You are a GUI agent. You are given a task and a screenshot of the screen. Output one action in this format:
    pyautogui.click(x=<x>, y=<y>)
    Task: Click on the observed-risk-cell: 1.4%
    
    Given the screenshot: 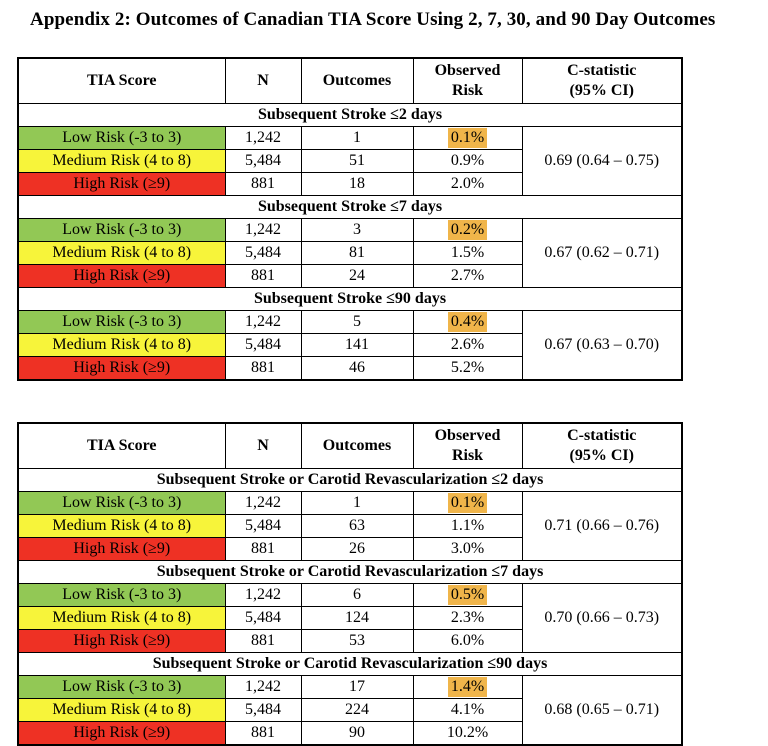 What is the action you would take?
    pyautogui.click(x=467, y=687)
    